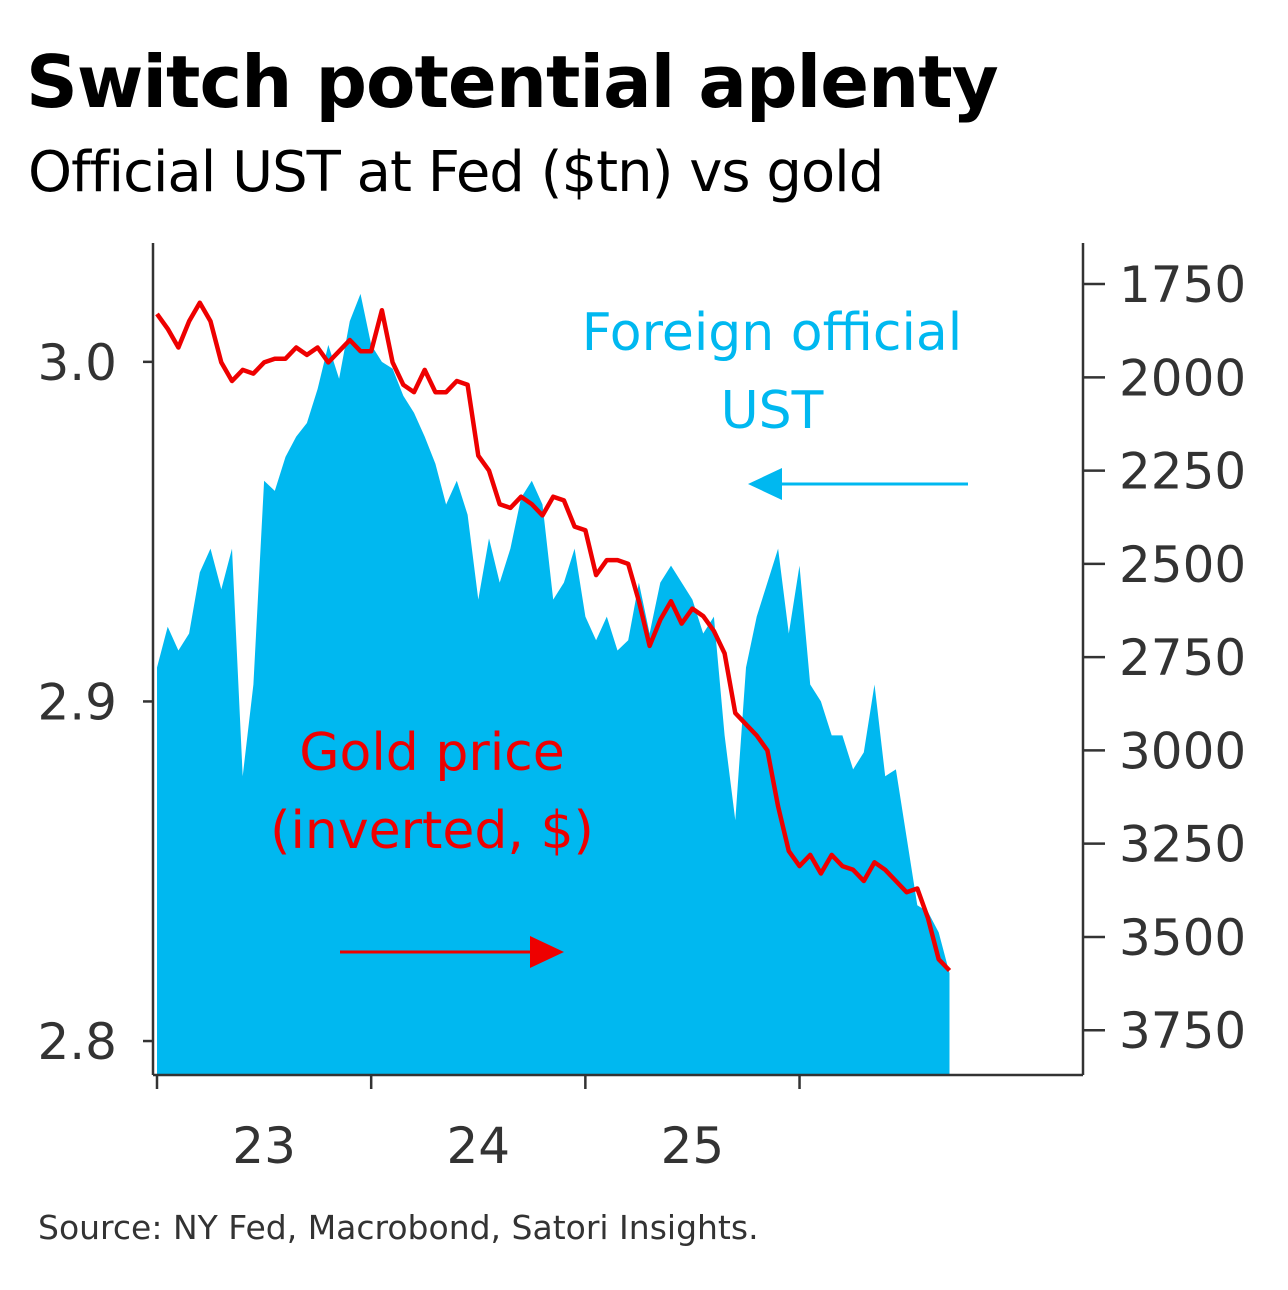  Describe the element at coordinates (512, 82) in the screenshot. I see `chart-title: Switch potential aplenty` at that location.